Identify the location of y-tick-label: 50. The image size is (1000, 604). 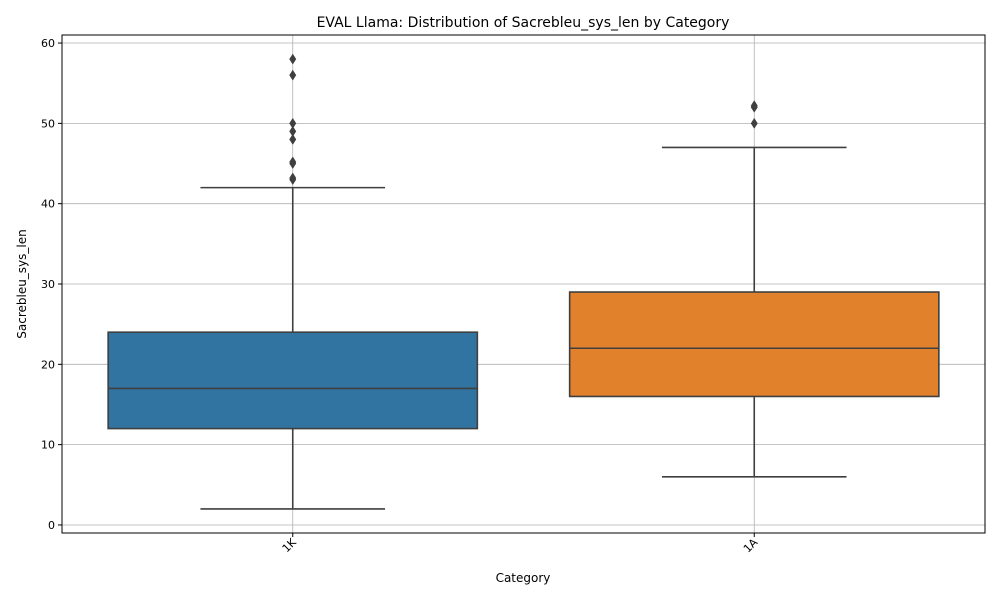
(48, 123).